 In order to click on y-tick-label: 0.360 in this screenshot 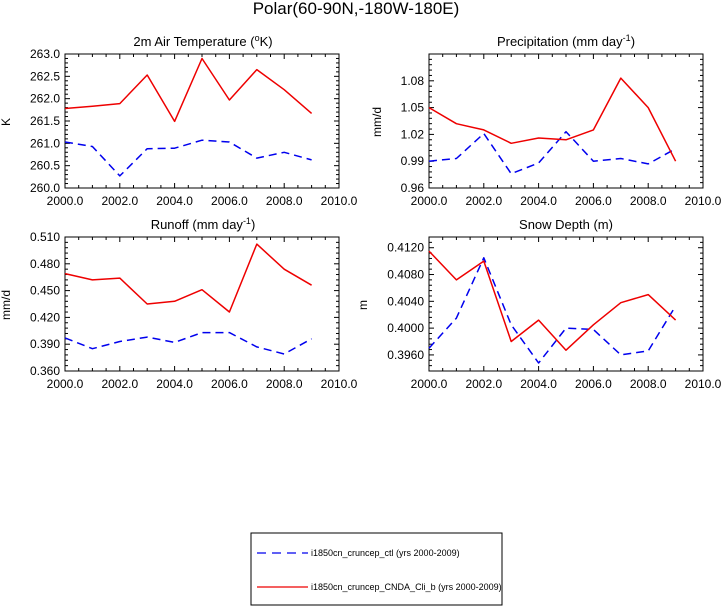, I will do `click(45, 371)`.